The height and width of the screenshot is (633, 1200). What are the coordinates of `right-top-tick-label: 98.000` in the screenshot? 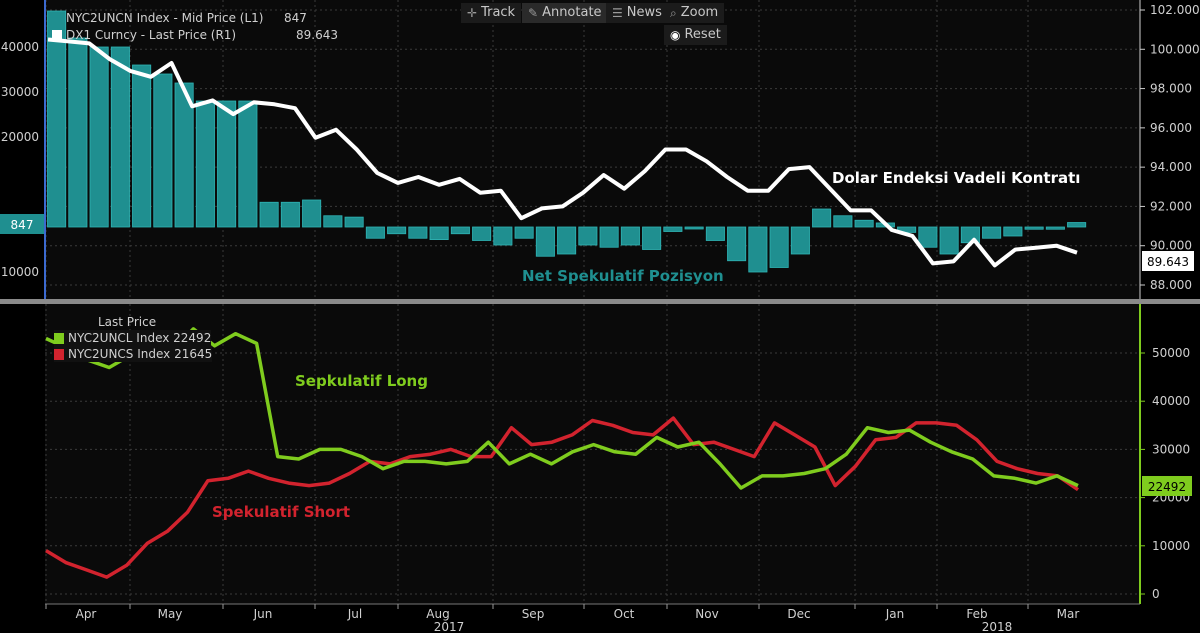 It's located at (1171, 89).